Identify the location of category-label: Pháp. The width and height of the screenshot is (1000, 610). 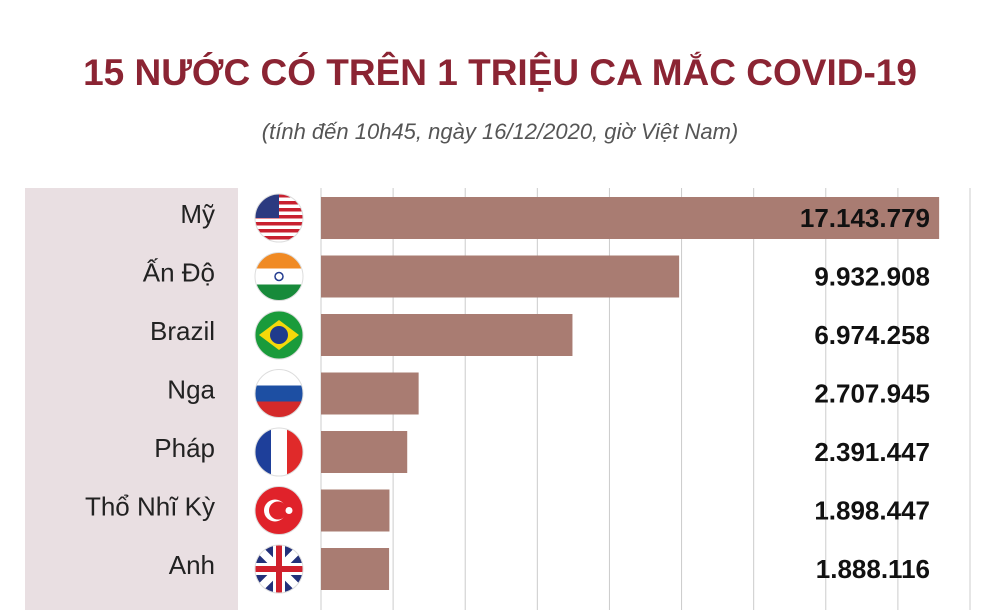
(184, 448).